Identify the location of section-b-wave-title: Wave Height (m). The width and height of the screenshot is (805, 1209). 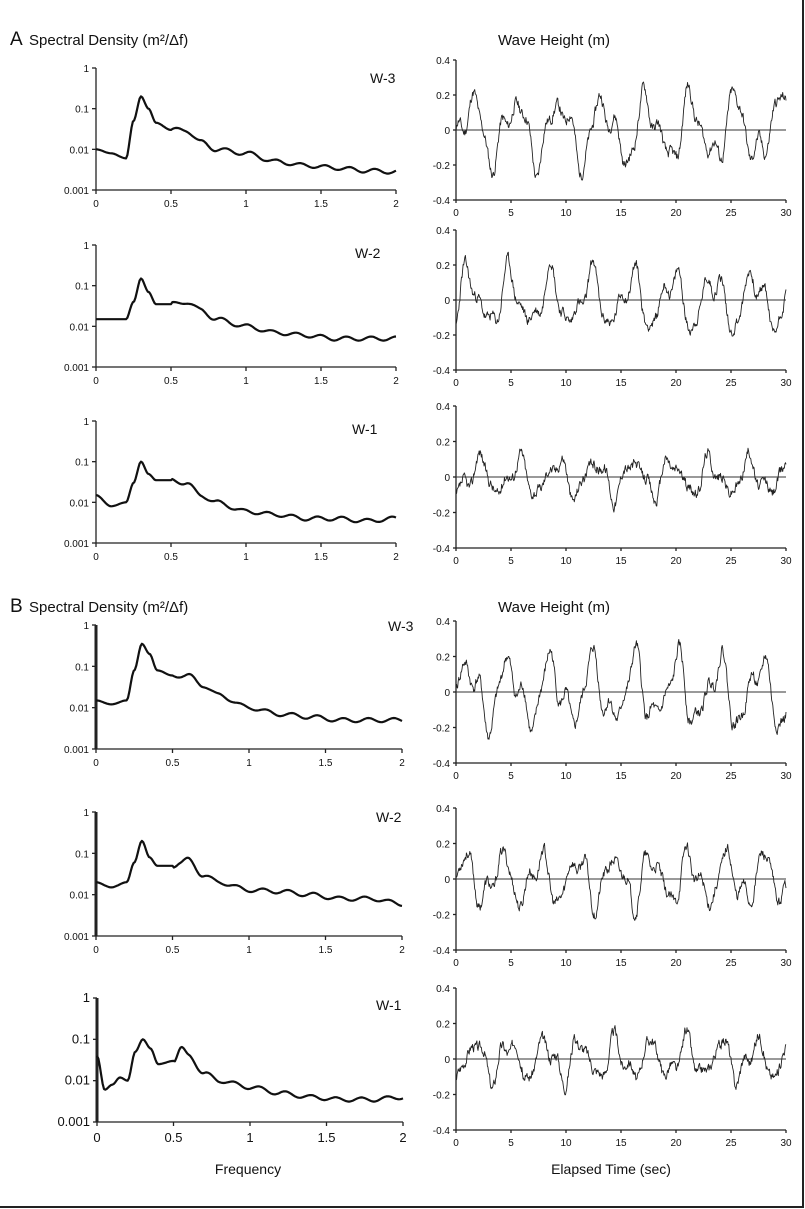
(554, 607).